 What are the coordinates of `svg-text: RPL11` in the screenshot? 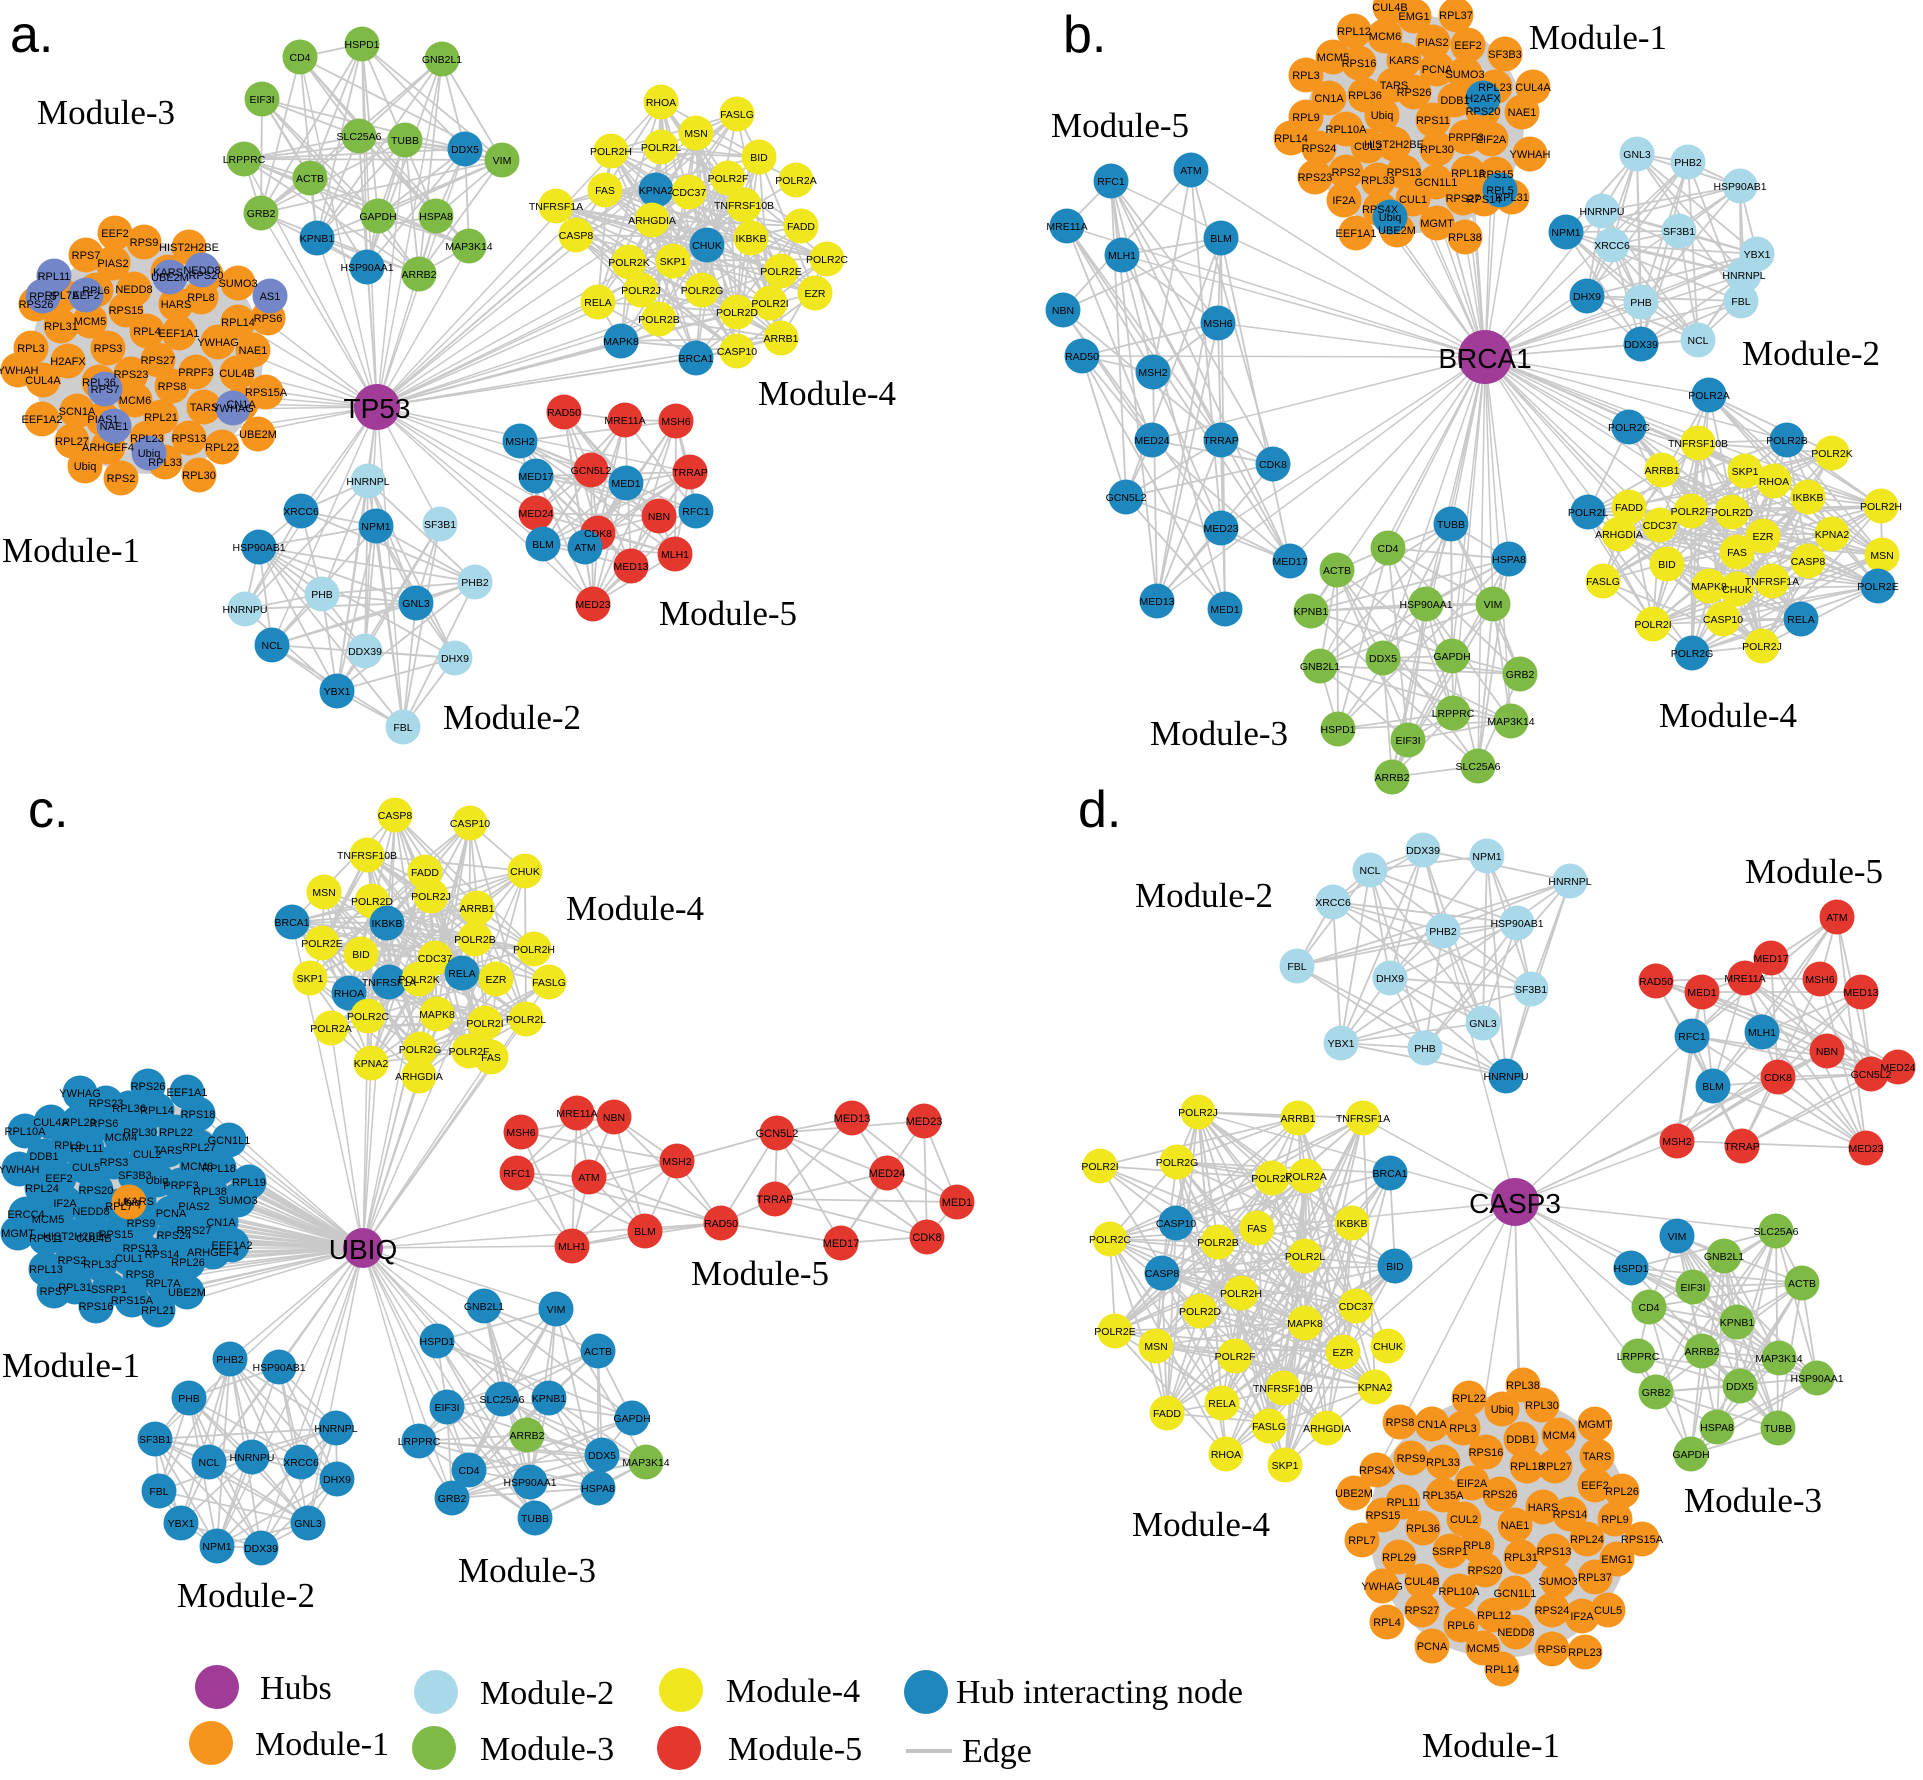 It's located at (1403, 1503).